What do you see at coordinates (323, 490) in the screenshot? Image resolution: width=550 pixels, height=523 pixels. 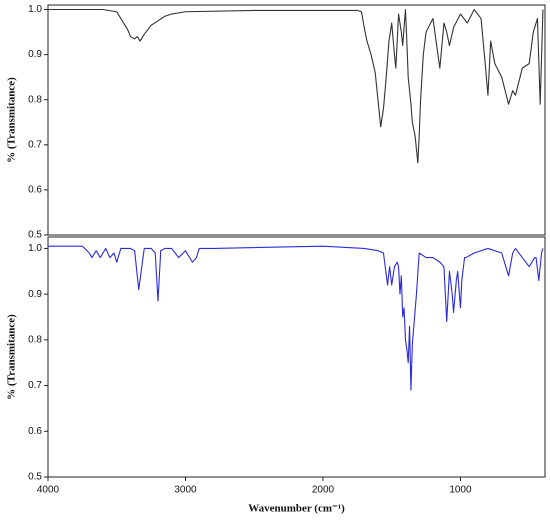 I see `x-tick-label: 2000` at bounding box center [323, 490].